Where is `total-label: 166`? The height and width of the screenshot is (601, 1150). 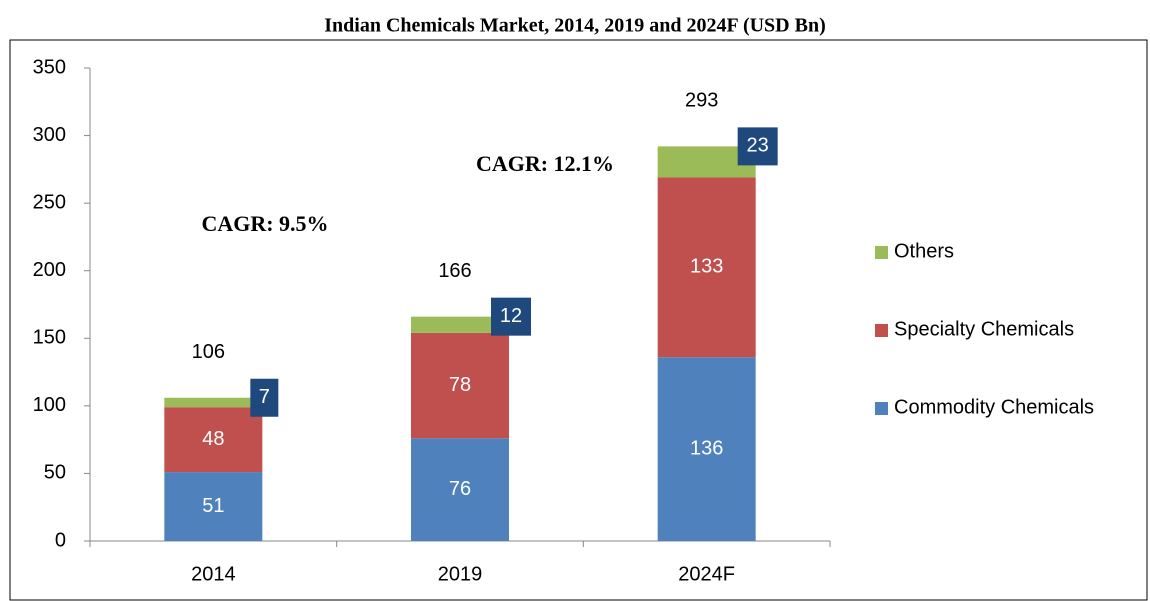 total-label: 166 is located at coordinates (454, 271).